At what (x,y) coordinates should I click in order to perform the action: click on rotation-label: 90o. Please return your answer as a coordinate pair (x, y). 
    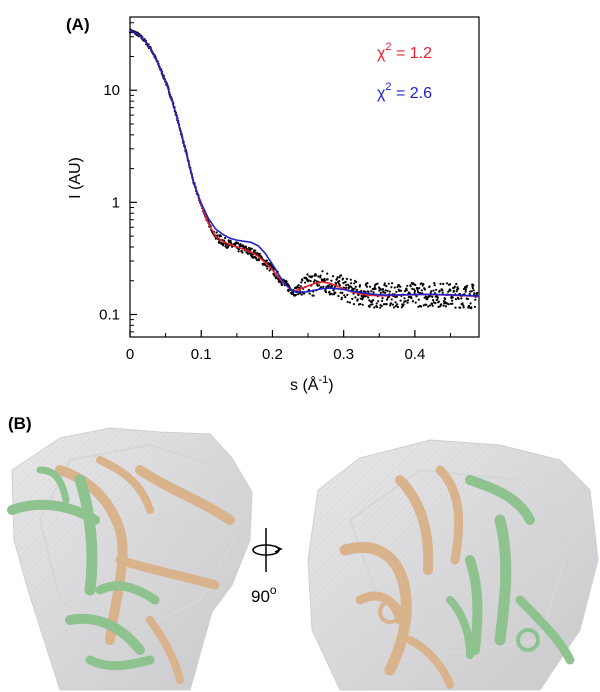
    Looking at the image, I should click on (264, 594).